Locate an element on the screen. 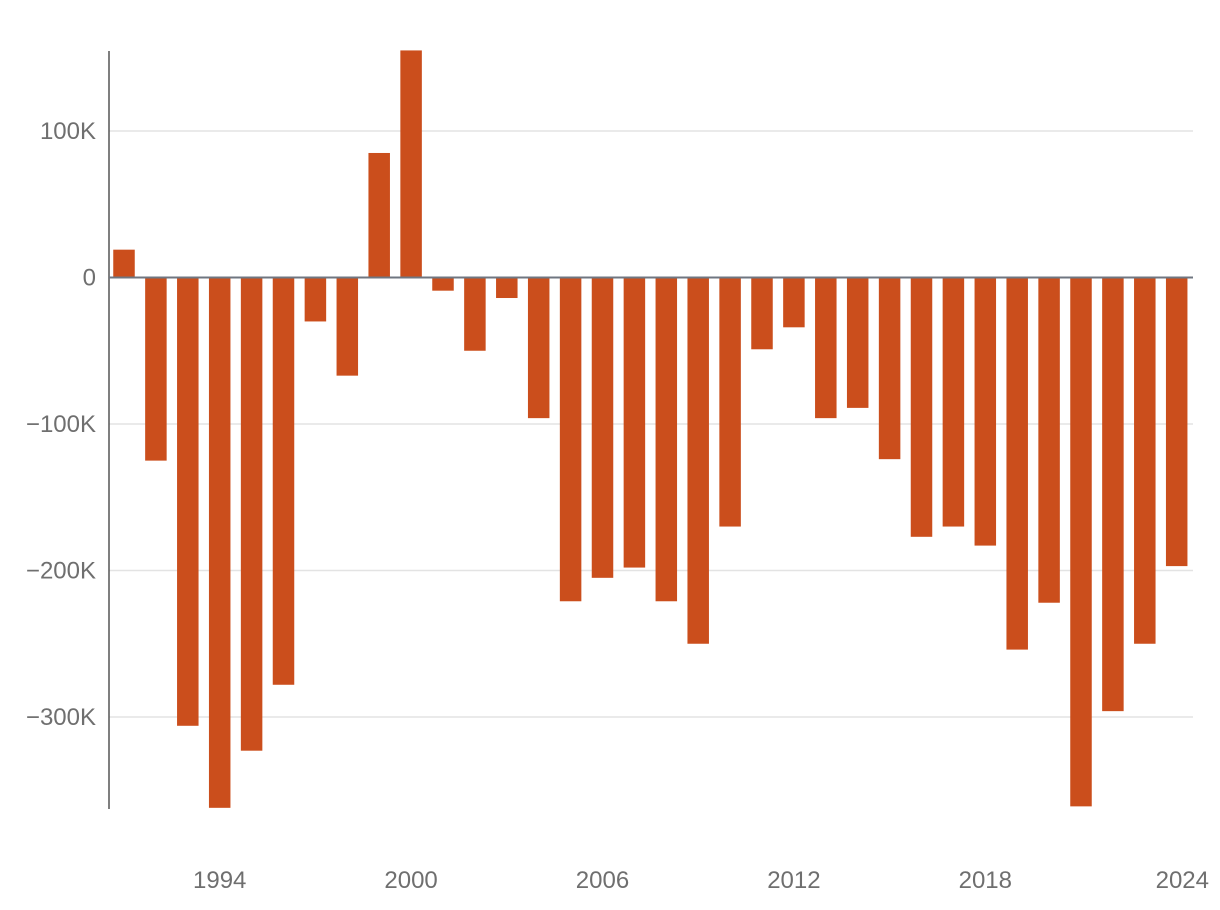 This screenshot has width=1220, height=910. bar-1997 is located at coordinates (315, 299).